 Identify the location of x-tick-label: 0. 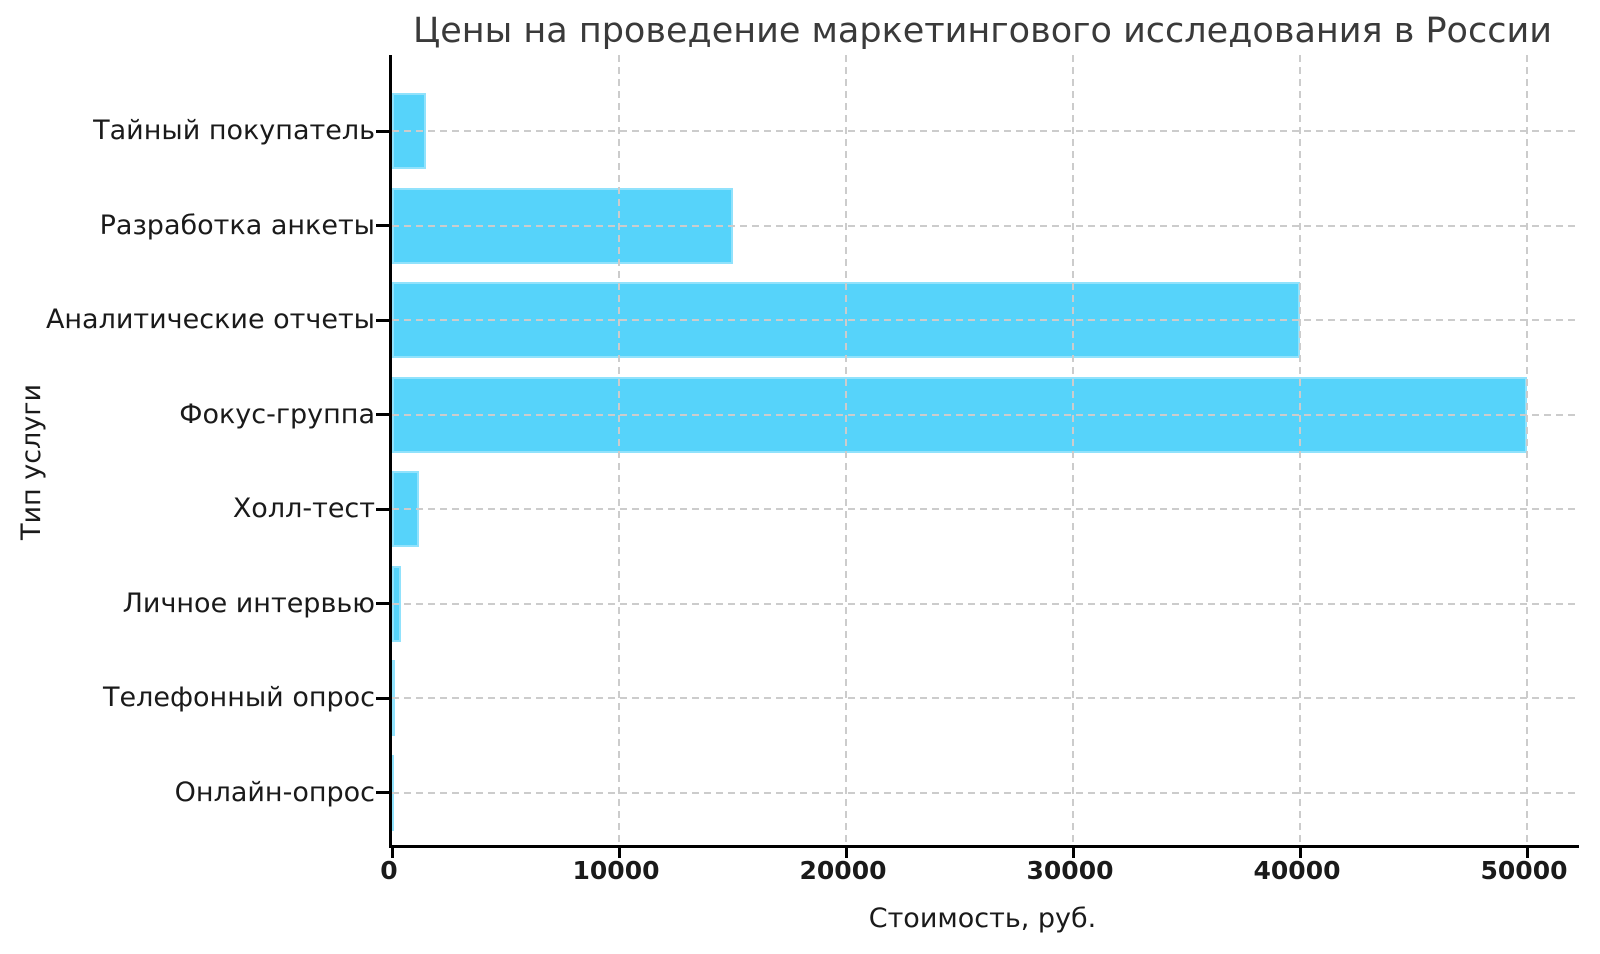
(389, 870).